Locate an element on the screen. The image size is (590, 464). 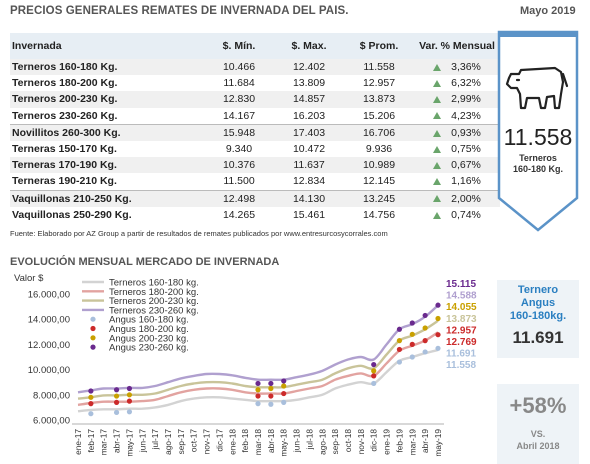
x-tick-label: may-18 is located at coordinates (284, 443).